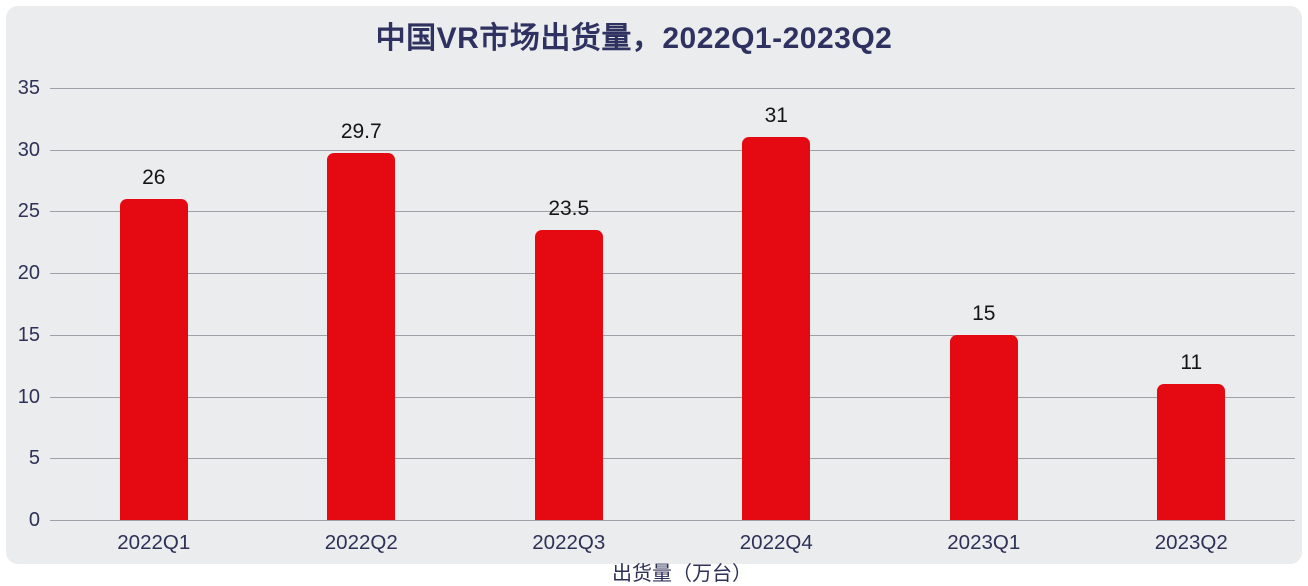  What do you see at coordinates (28, 334) in the screenshot?
I see `y-axis-tick-label: 15` at bounding box center [28, 334].